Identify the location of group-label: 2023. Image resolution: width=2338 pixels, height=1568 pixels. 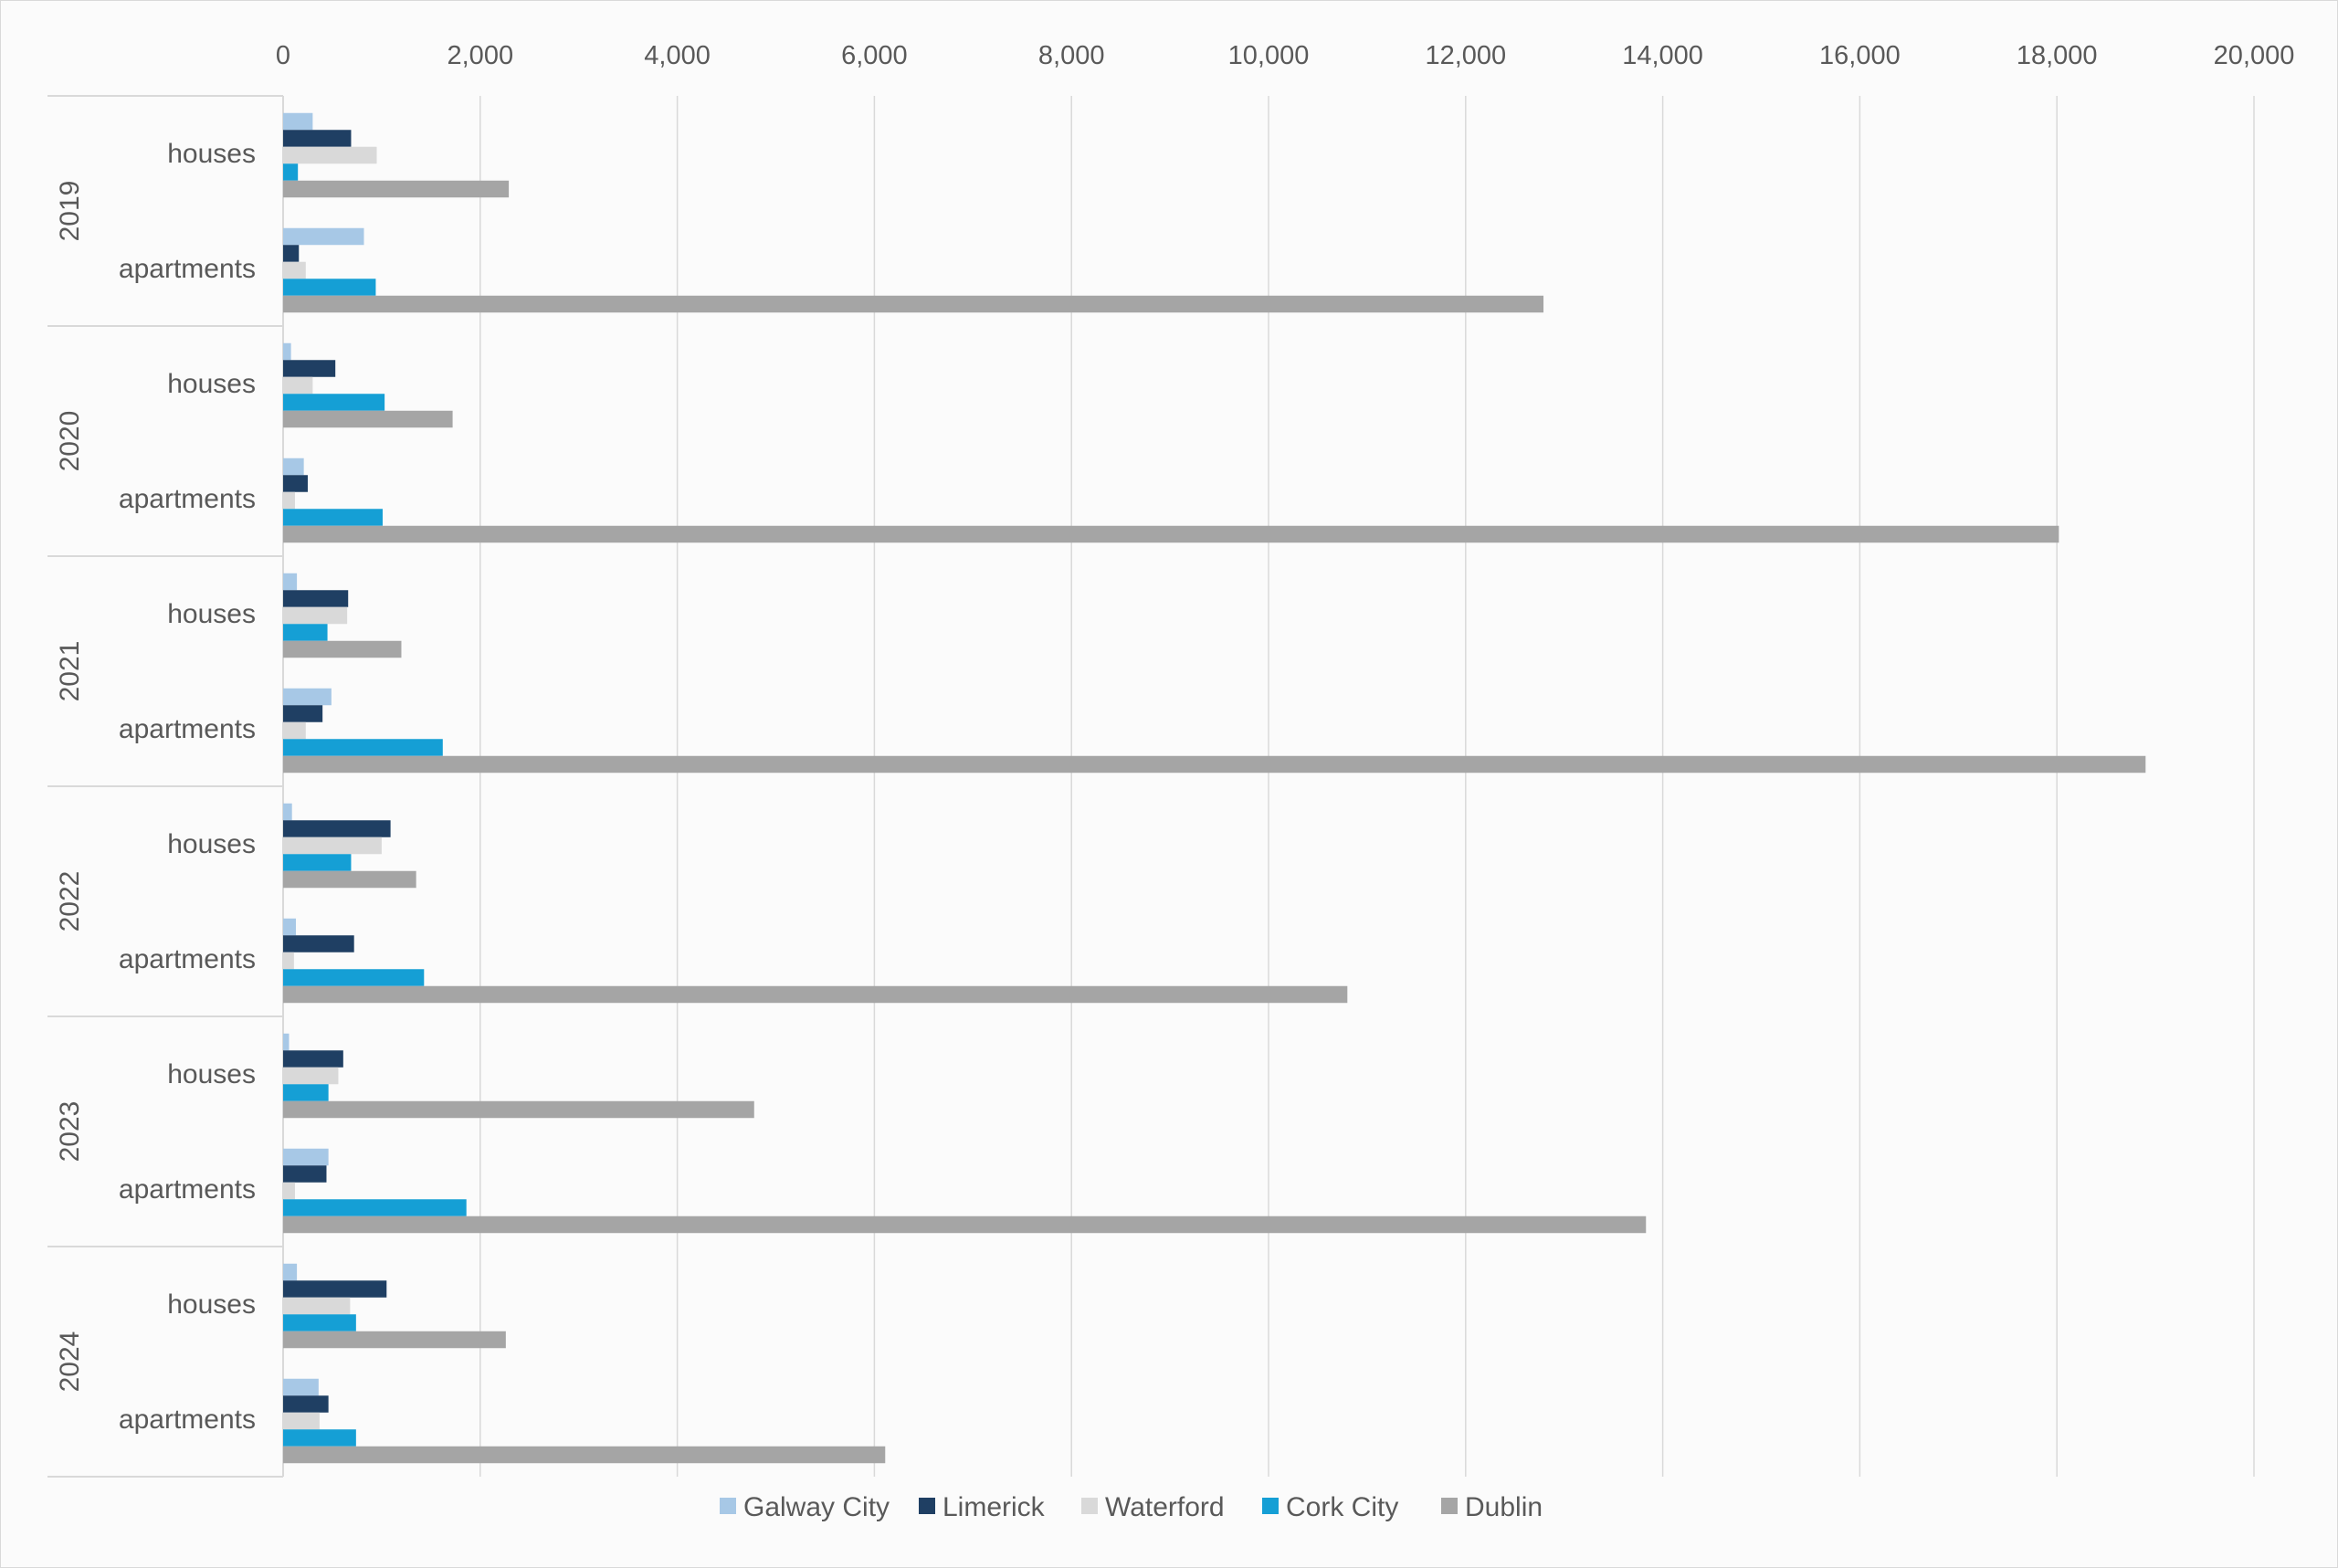
(70, 1132).